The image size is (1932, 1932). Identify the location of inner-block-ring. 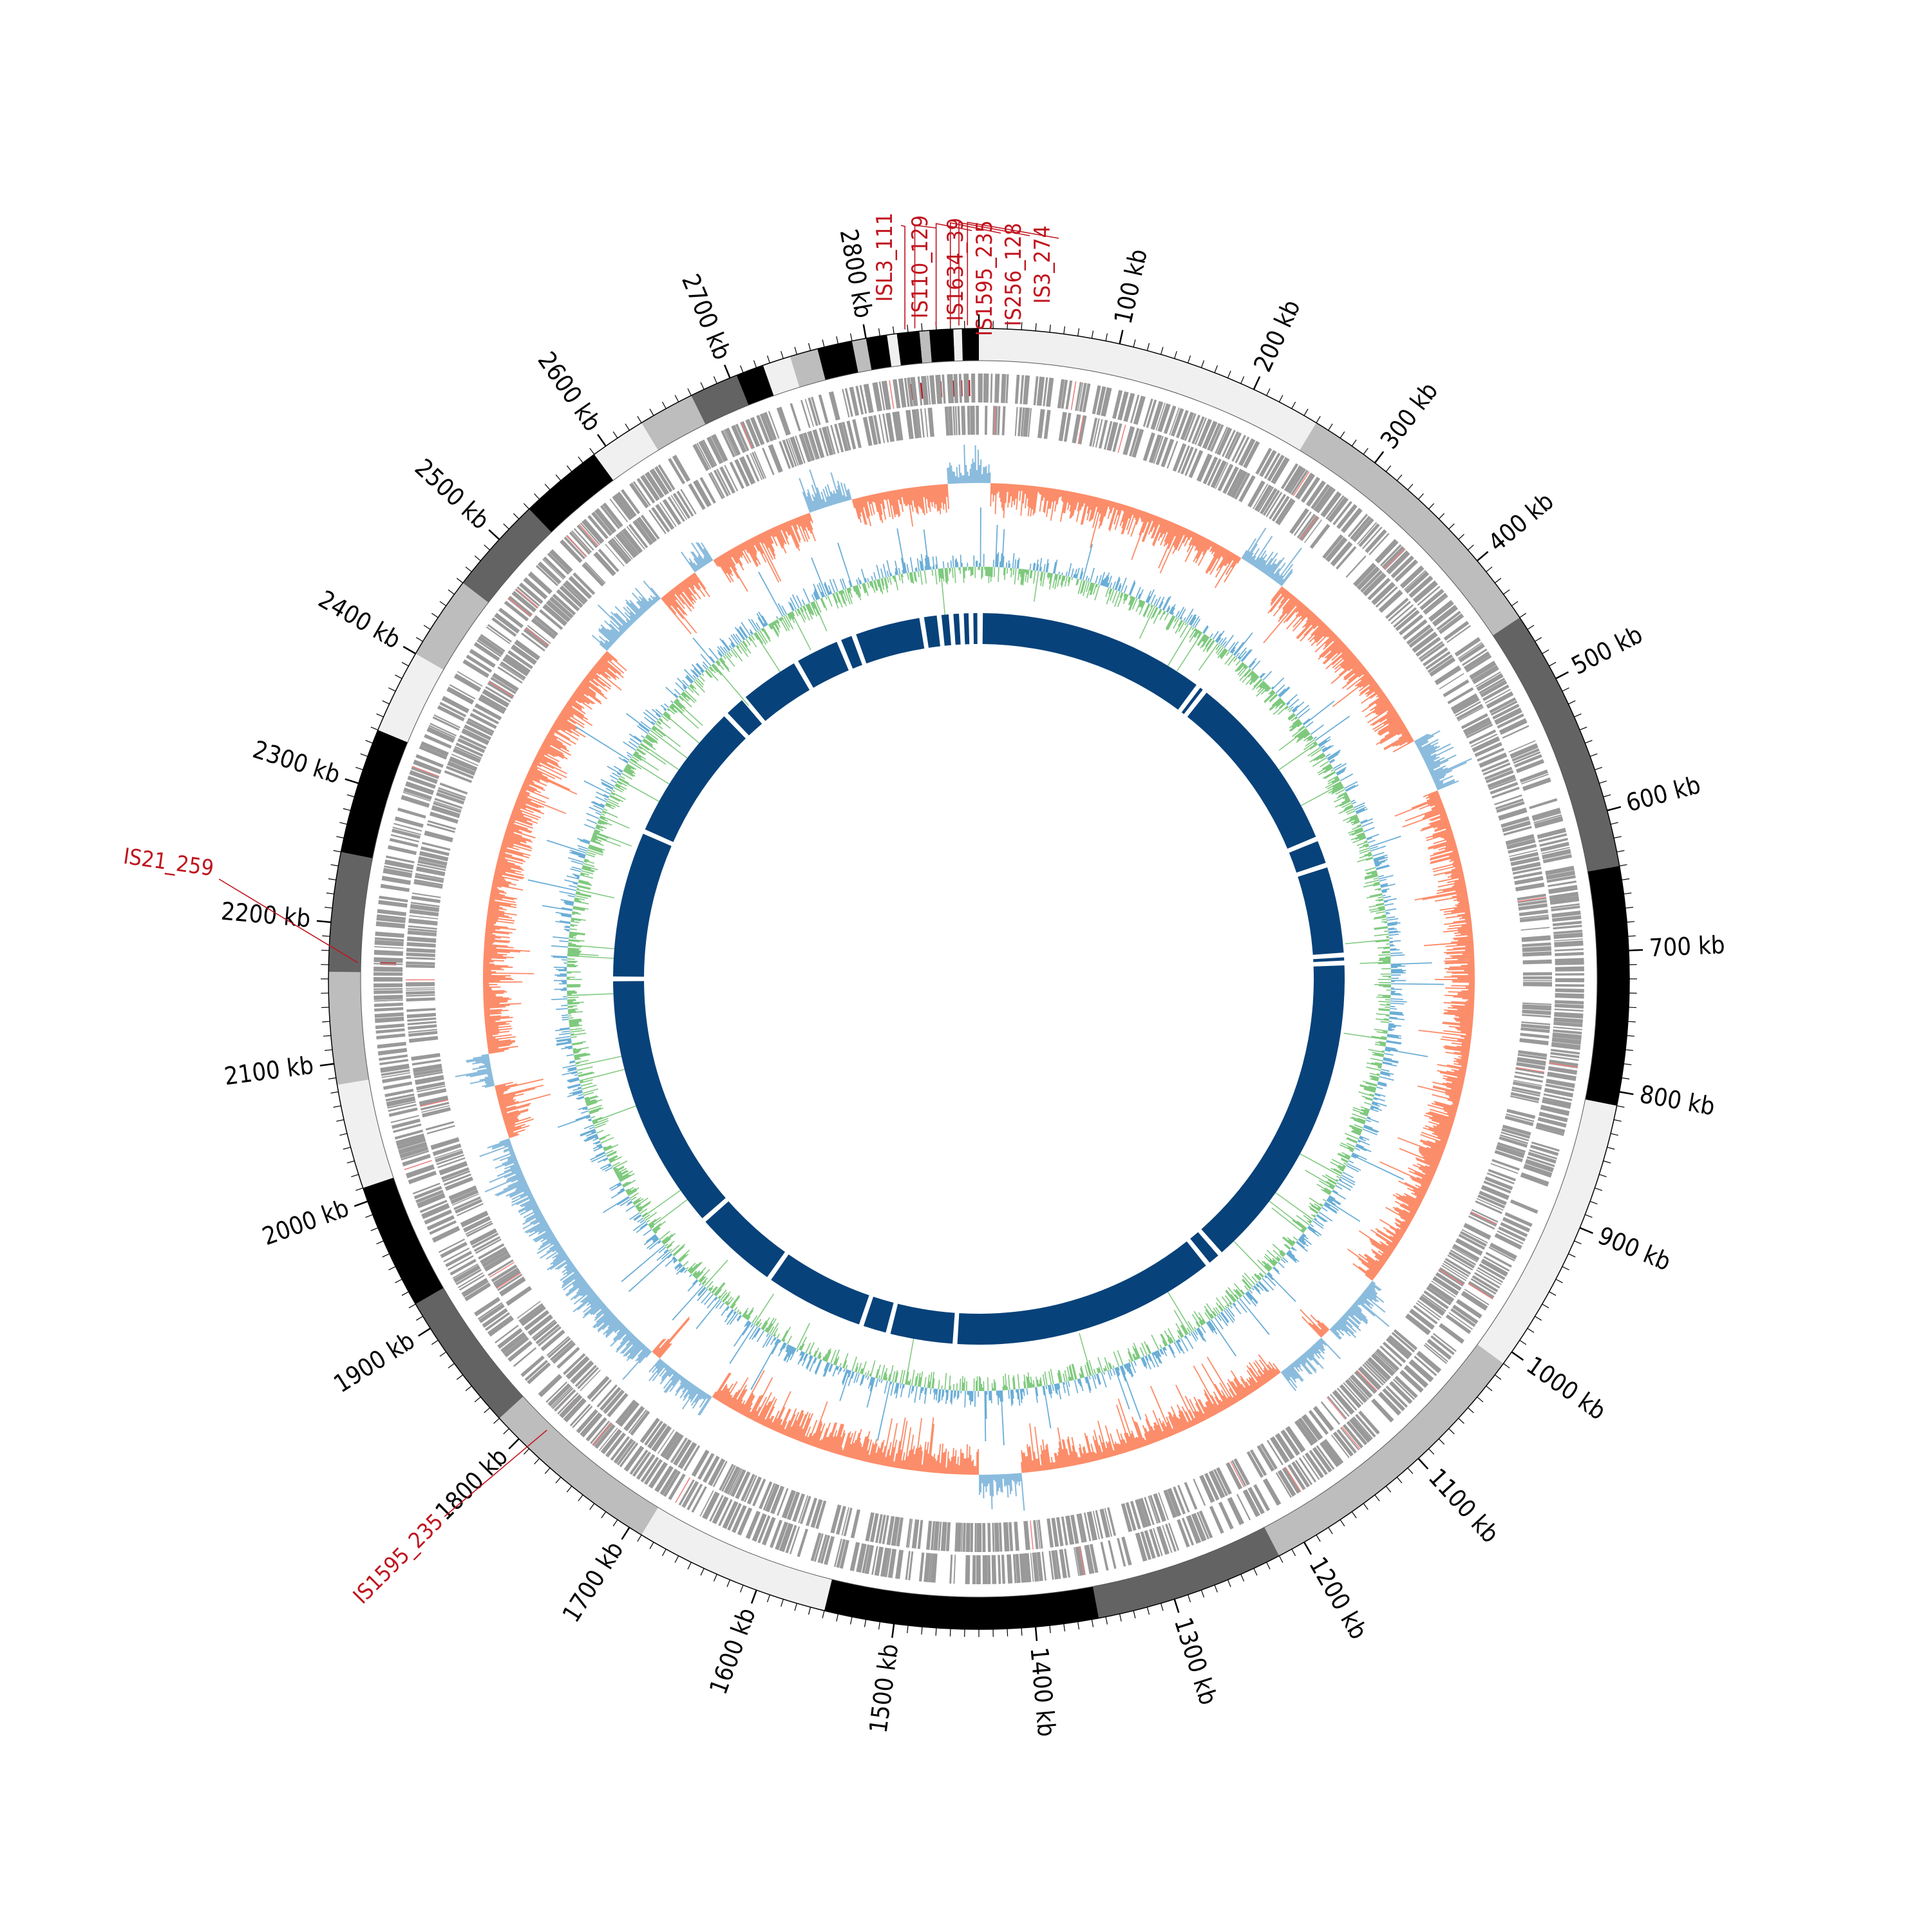
(979, 979).